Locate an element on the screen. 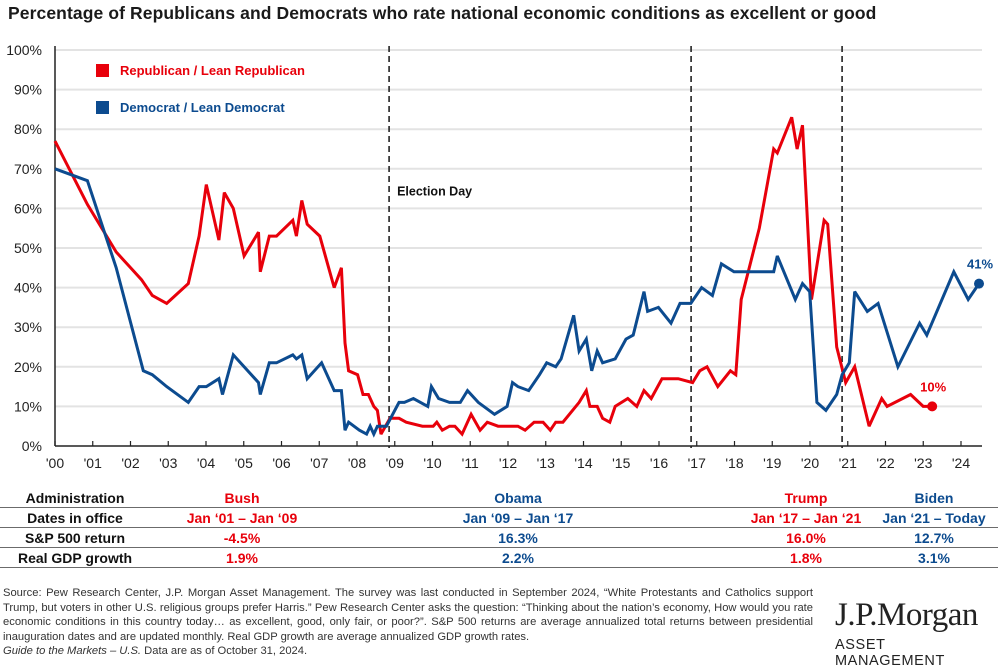  x-tick-label: '18 is located at coordinates (734, 463).